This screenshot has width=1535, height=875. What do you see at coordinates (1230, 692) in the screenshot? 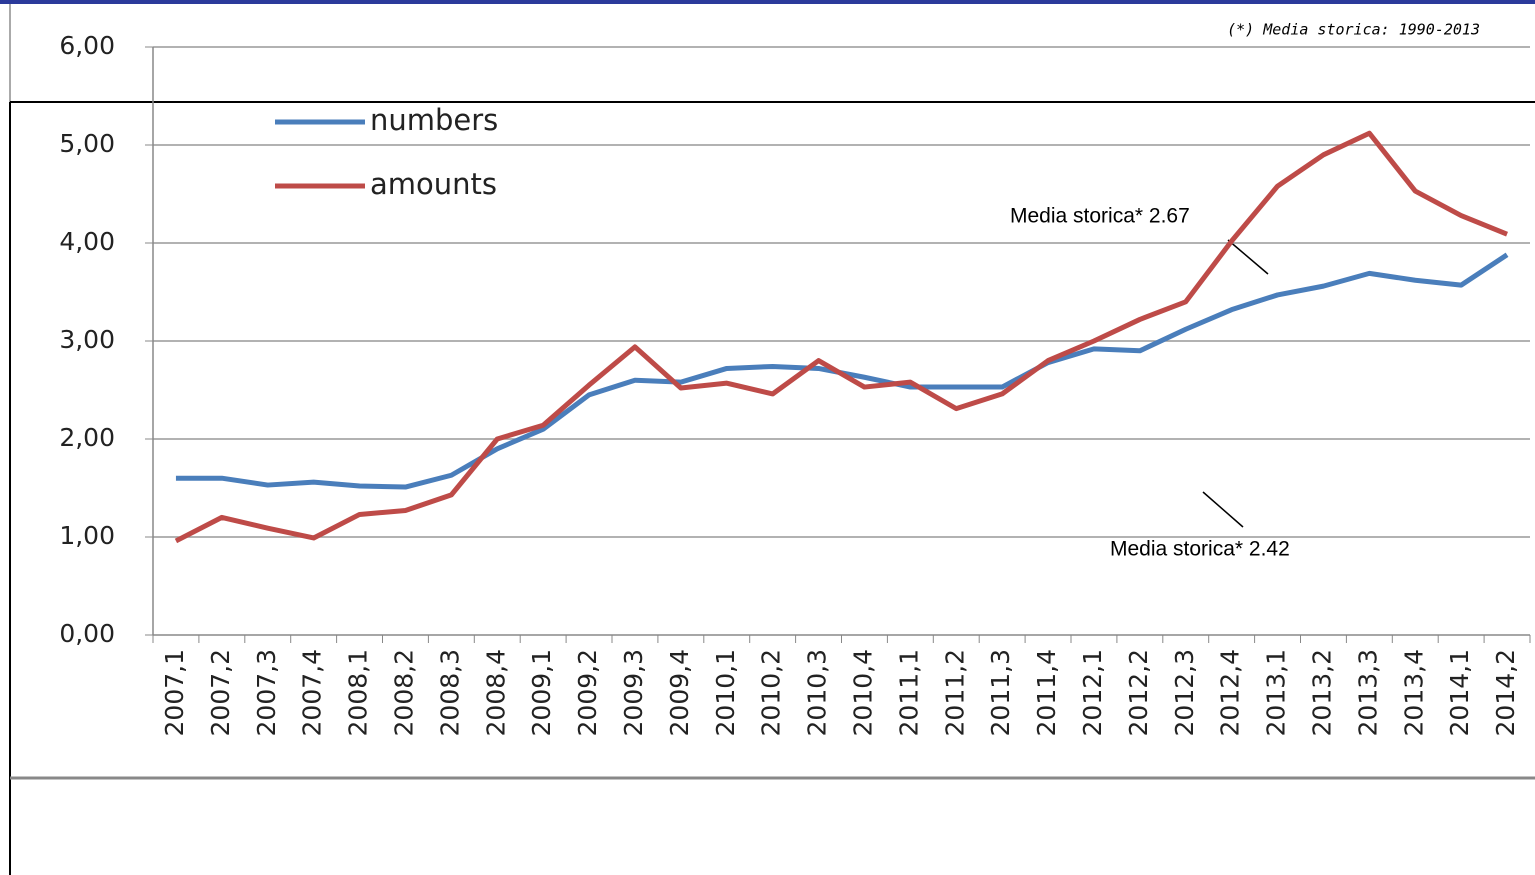
I see `x-tick-label: 2012,4` at bounding box center [1230, 692].